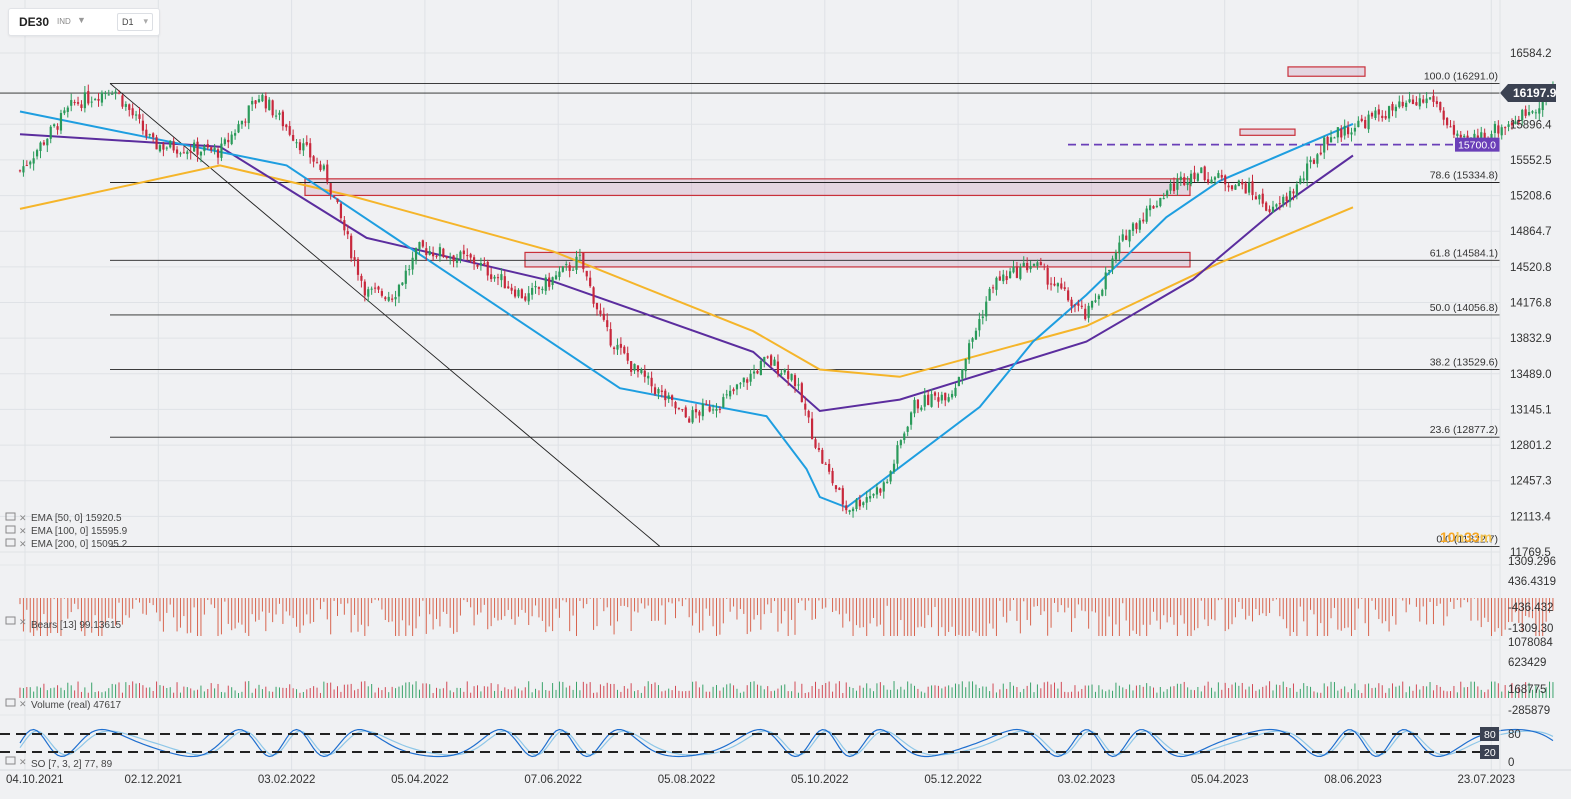  I want to click on price-axis-label: 15896.4, so click(1531, 125).